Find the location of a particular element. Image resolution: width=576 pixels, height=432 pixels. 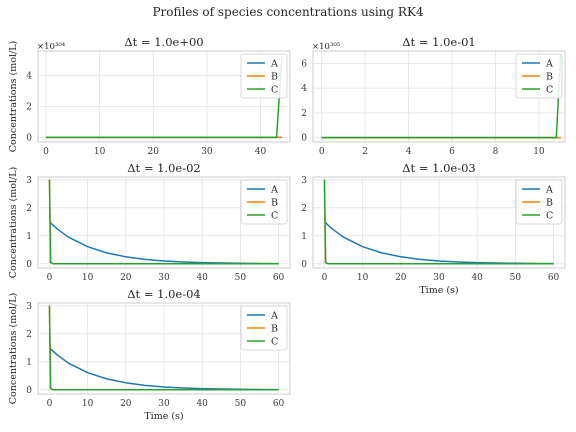

subplot-title: Δt = 1.0e-04 is located at coordinates (164, 294).